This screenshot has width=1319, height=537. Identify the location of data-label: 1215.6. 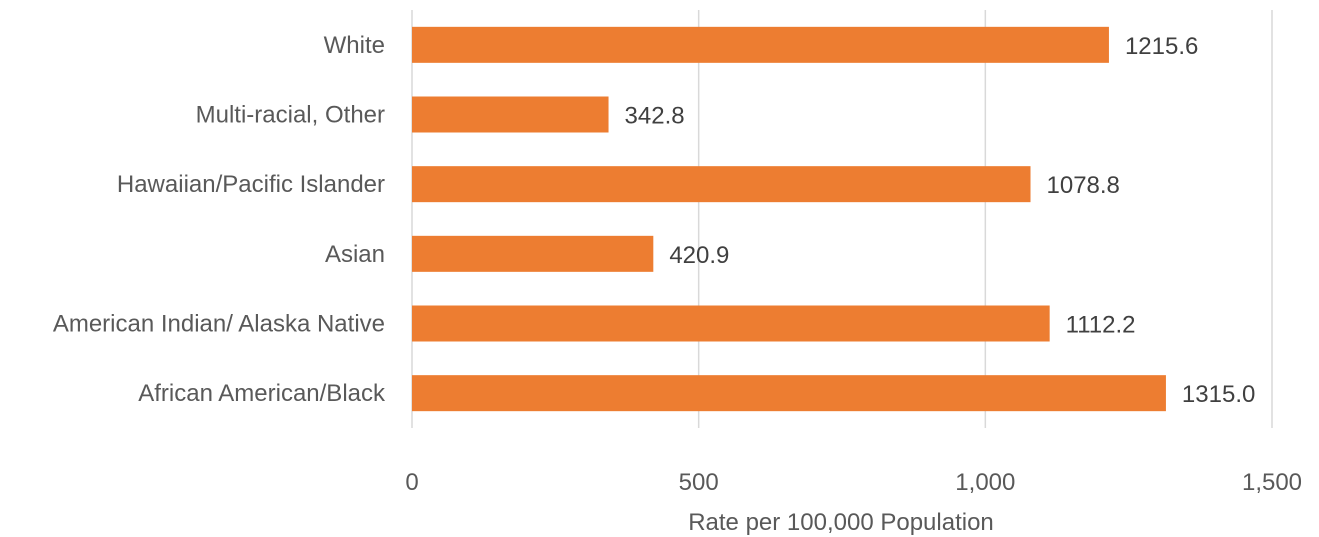
(1161, 46).